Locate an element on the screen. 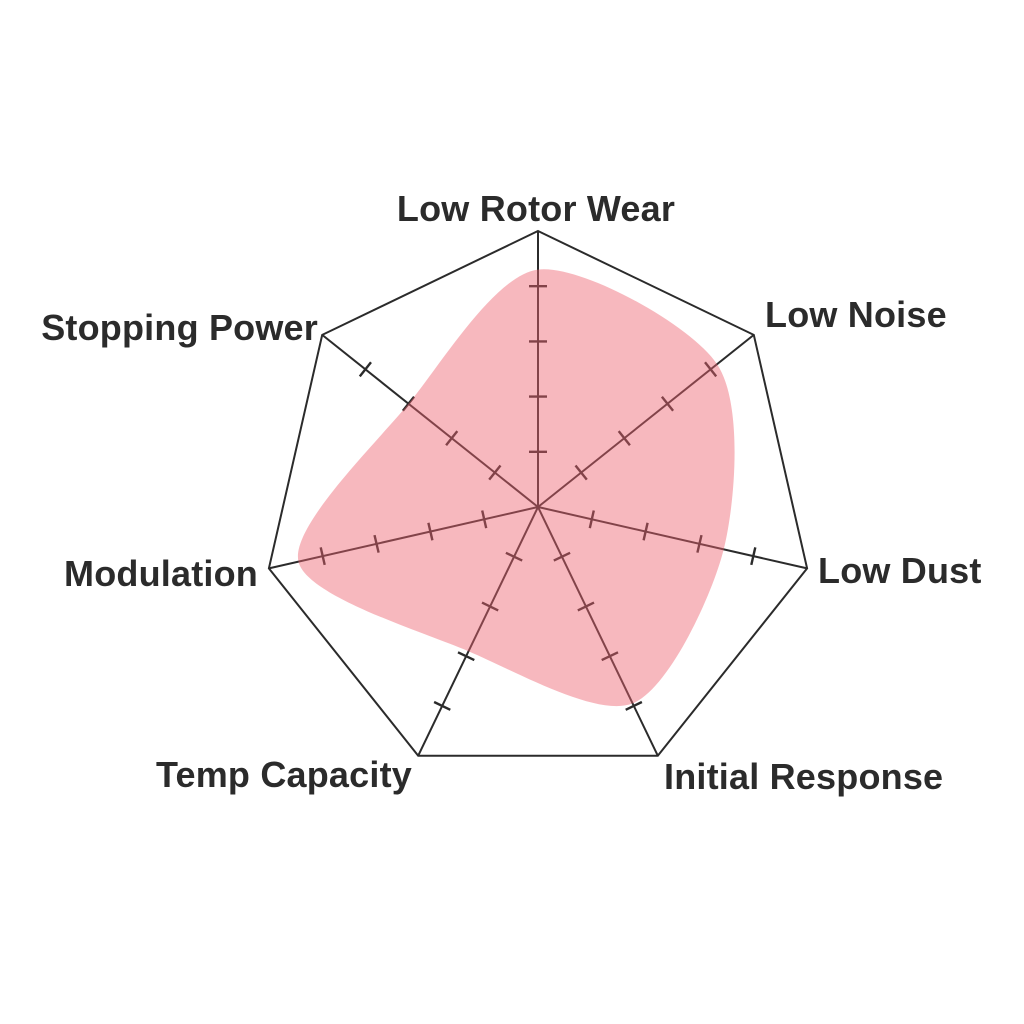 The height and width of the screenshot is (1024, 1024). axis-label-temp-capacity: Temp Capacity is located at coordinates (284, 774).